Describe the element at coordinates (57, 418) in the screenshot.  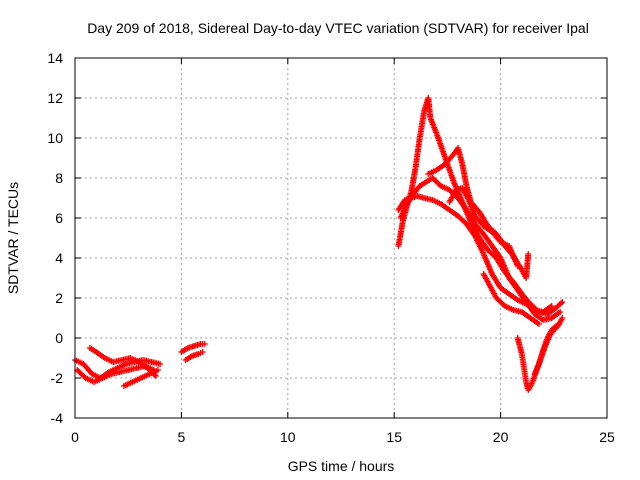
I see `y-tick-label: -4` at that location.